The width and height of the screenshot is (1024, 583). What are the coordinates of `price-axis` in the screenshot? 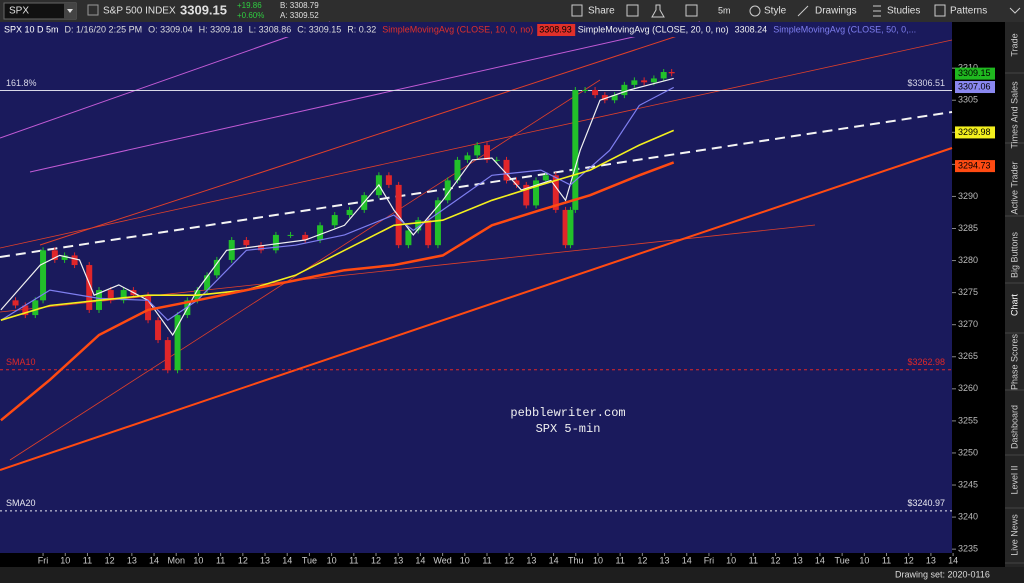 It's located at (978, 287).